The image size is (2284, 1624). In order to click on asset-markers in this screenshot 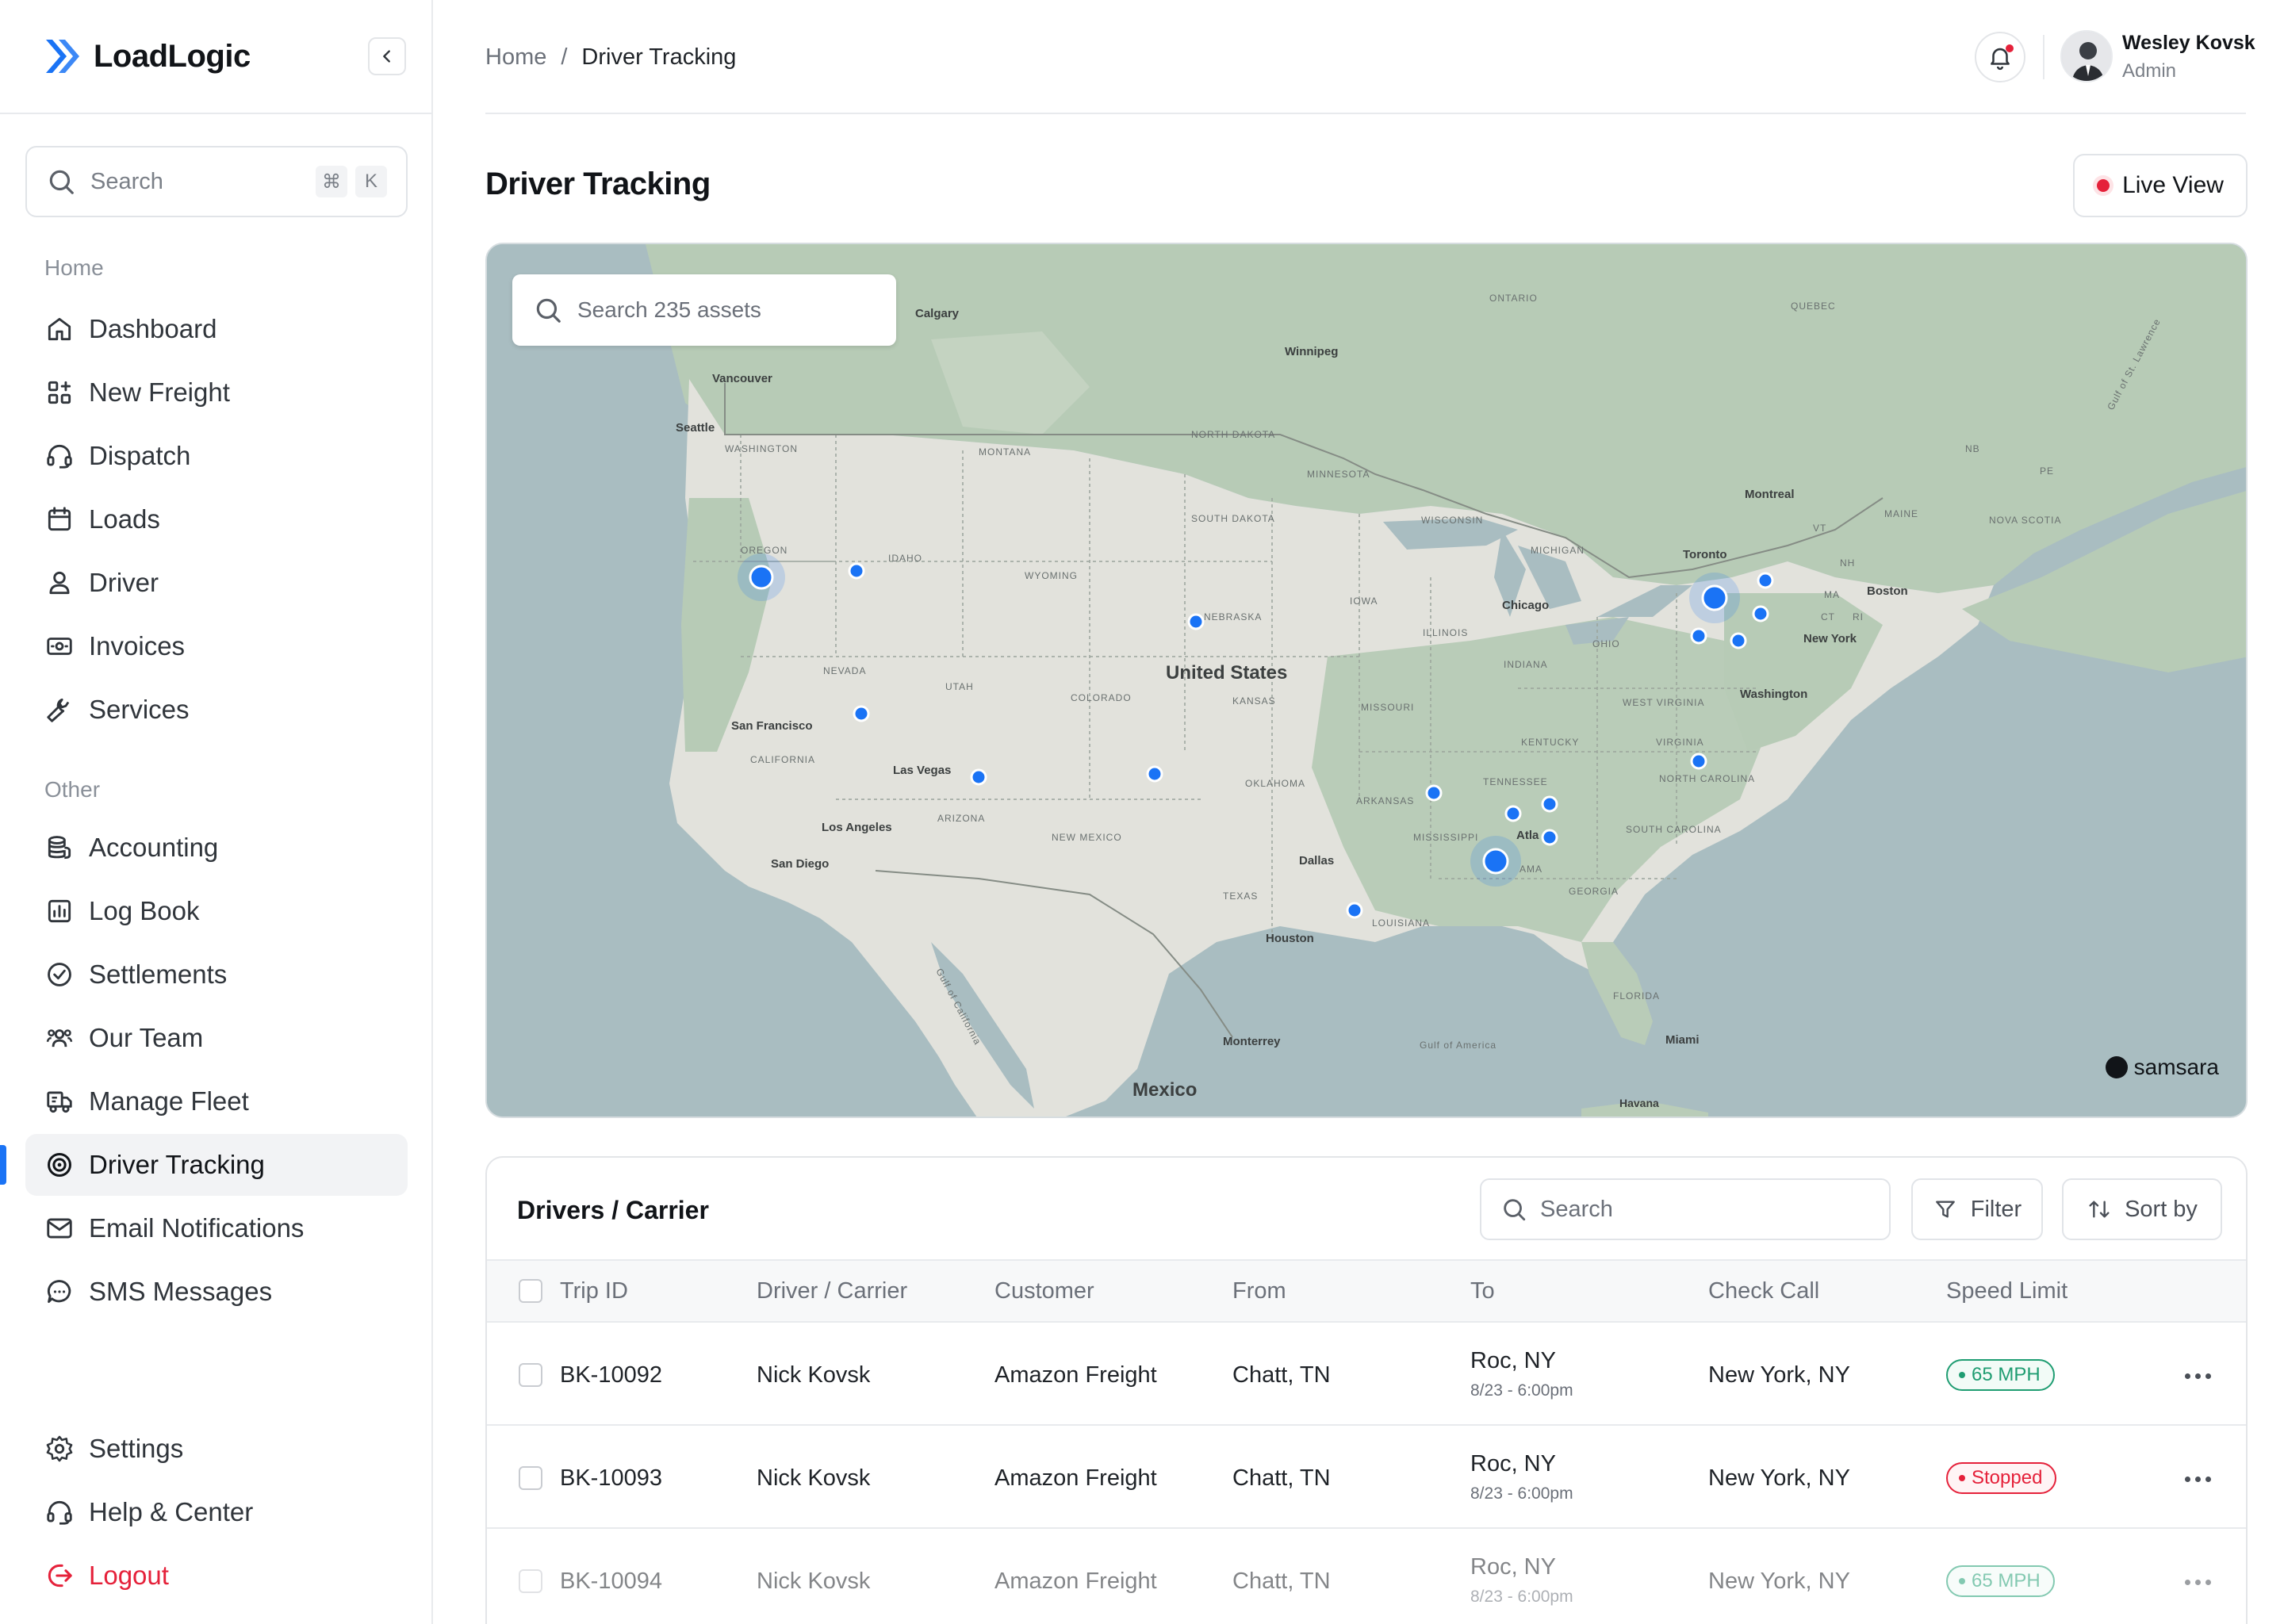, I will do `click(1256, 736)`.